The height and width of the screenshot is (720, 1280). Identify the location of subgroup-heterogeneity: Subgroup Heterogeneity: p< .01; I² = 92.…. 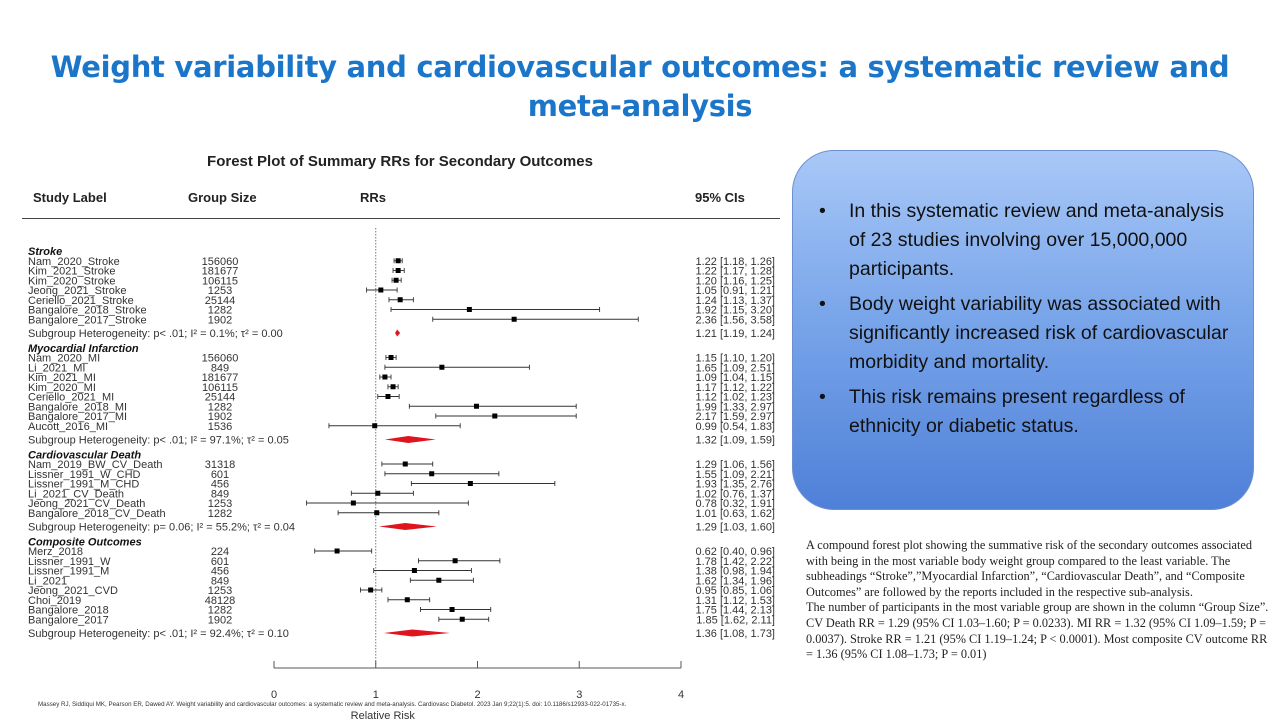
(158, 634).